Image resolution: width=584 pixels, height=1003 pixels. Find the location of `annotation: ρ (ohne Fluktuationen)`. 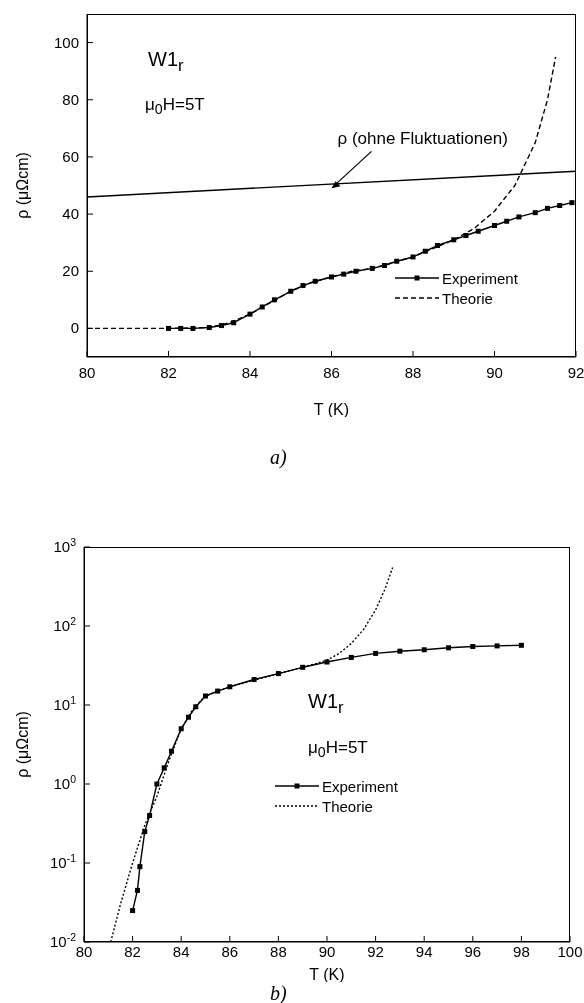

annotation: ρ (ohne Fluktuationen) is located at coordinates (422, 139).